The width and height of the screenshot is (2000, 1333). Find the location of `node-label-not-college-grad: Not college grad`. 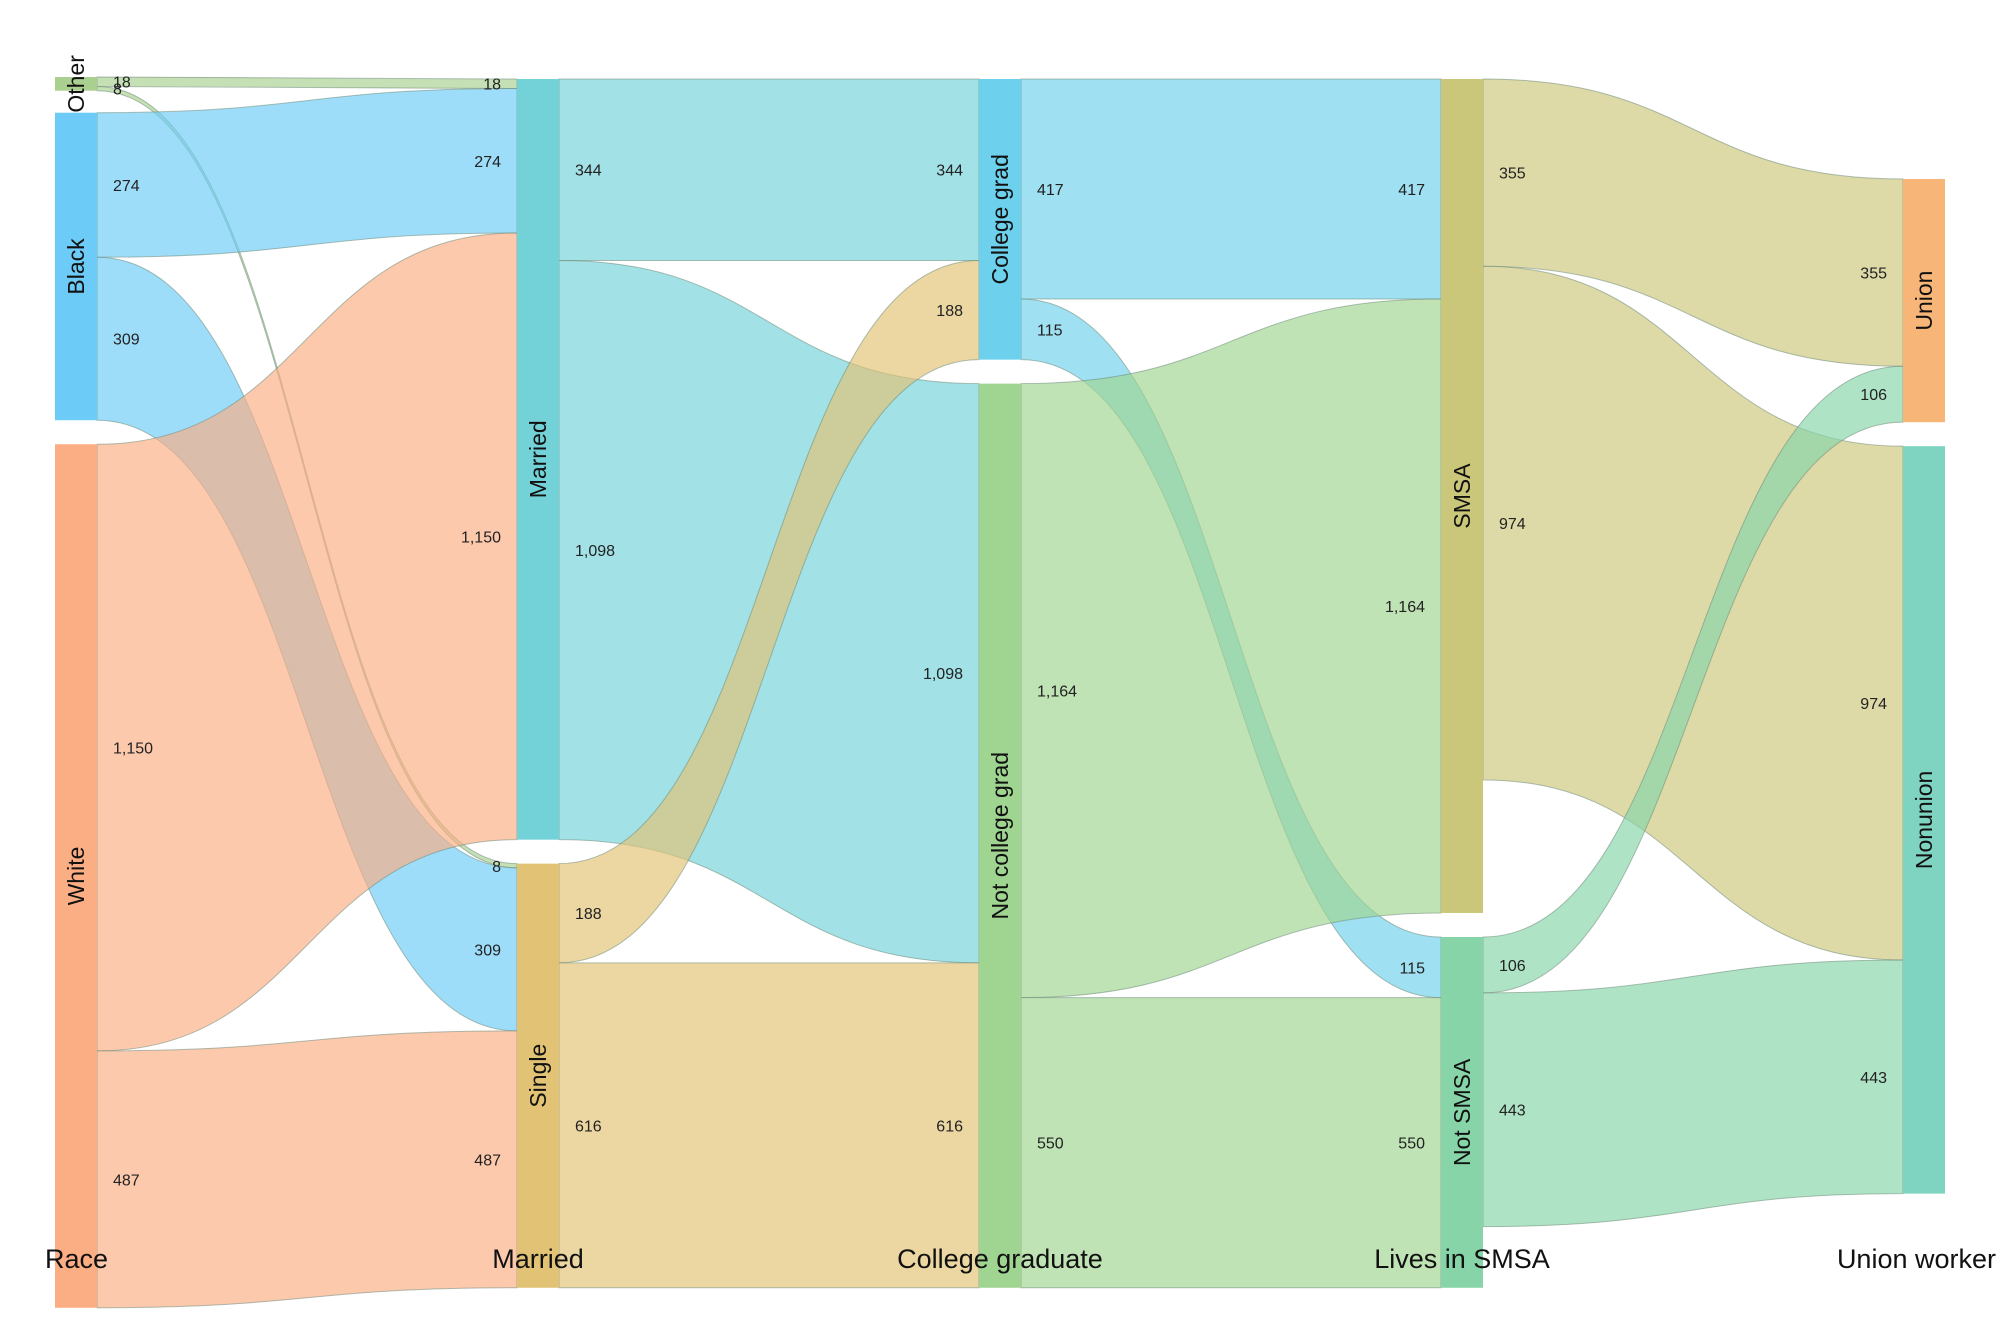

node-label-not-college-grad: Not college grad is located at coordinates (1000, 836).